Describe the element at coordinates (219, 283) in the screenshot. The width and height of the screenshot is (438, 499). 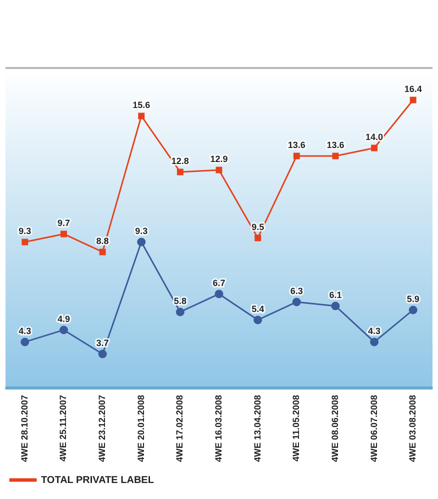
I see `data-label: 6.7` at that location.